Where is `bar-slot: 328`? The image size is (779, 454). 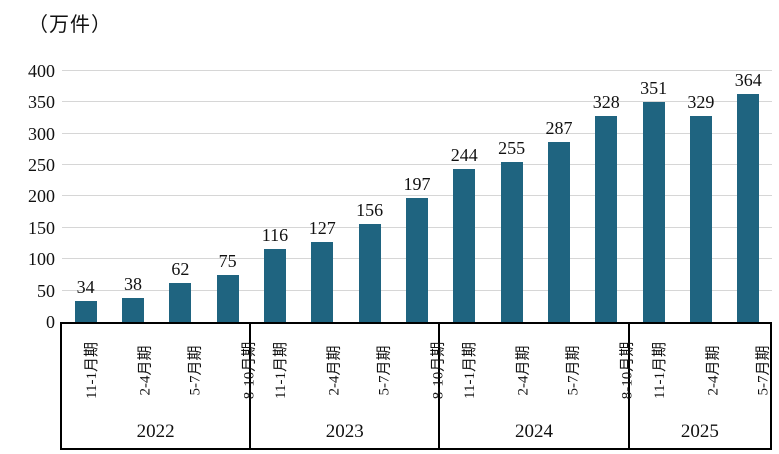 bar-slot: 328 is located at coordinates (606, 196).